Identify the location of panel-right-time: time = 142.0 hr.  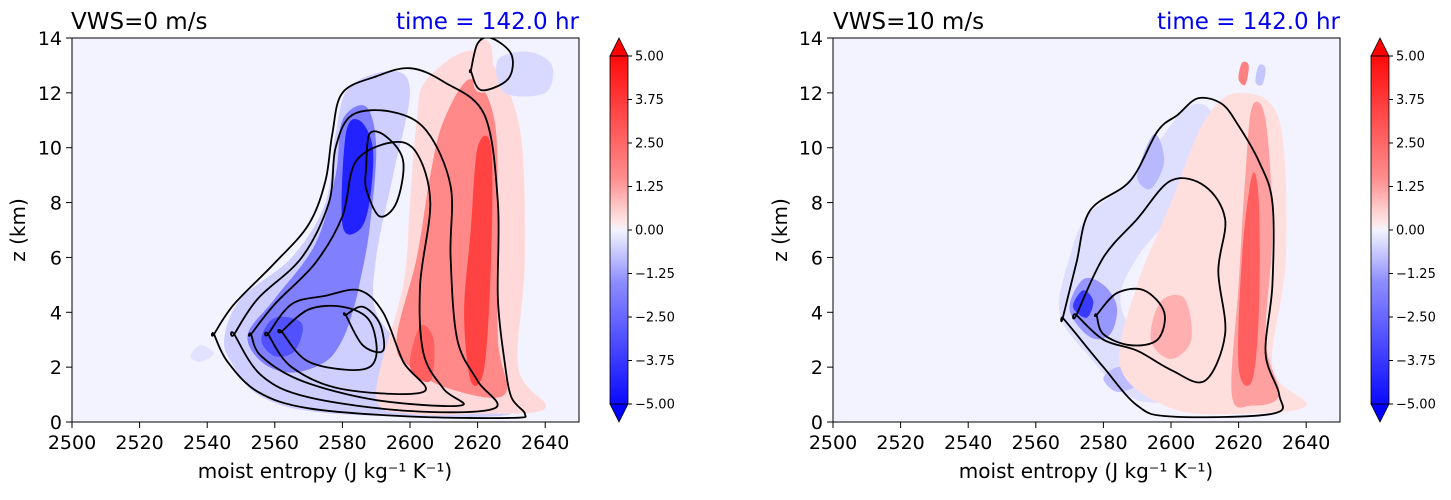
(1249, 22).